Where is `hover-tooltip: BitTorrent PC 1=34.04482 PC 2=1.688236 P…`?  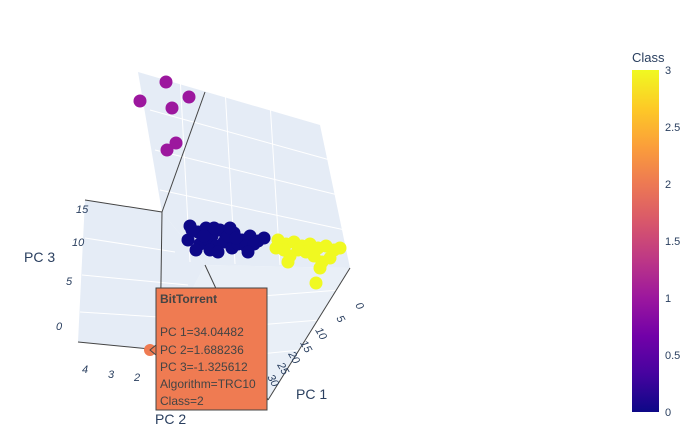 hover-tooltip: BitTorrent PC 1=34.04482 PC 2=1.688236 P… is located at coordinates (208, 349).